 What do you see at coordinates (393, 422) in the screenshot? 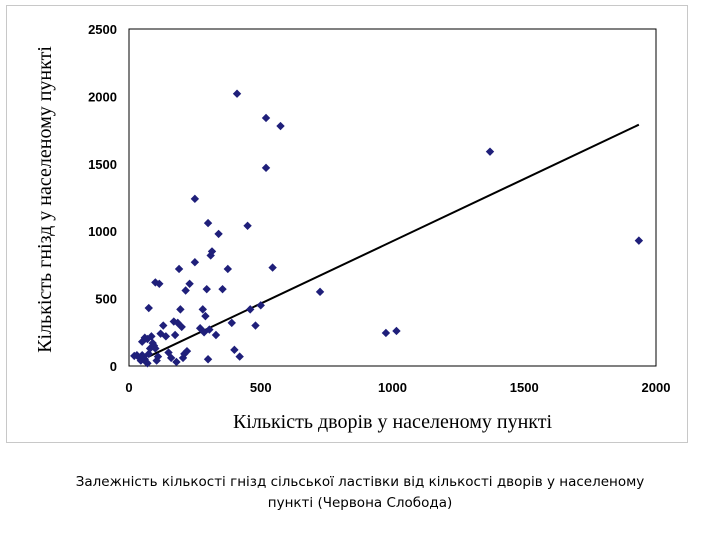
I see `x-axis-title: Кількість дворів у населеному пункті` at bounding box center [393, 422].